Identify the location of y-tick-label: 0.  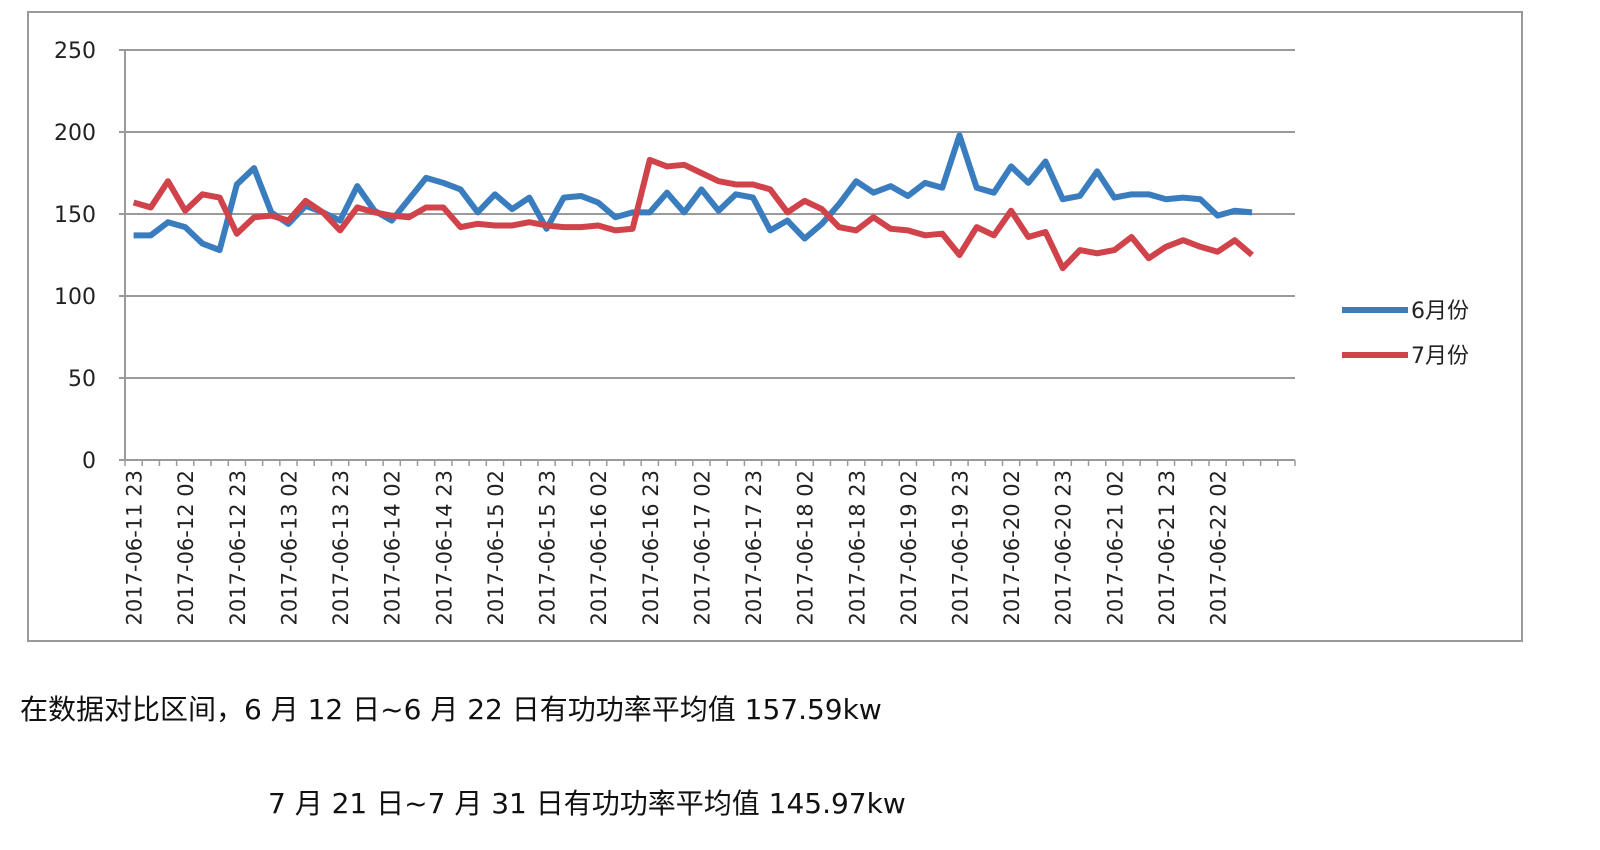
(89, 461).